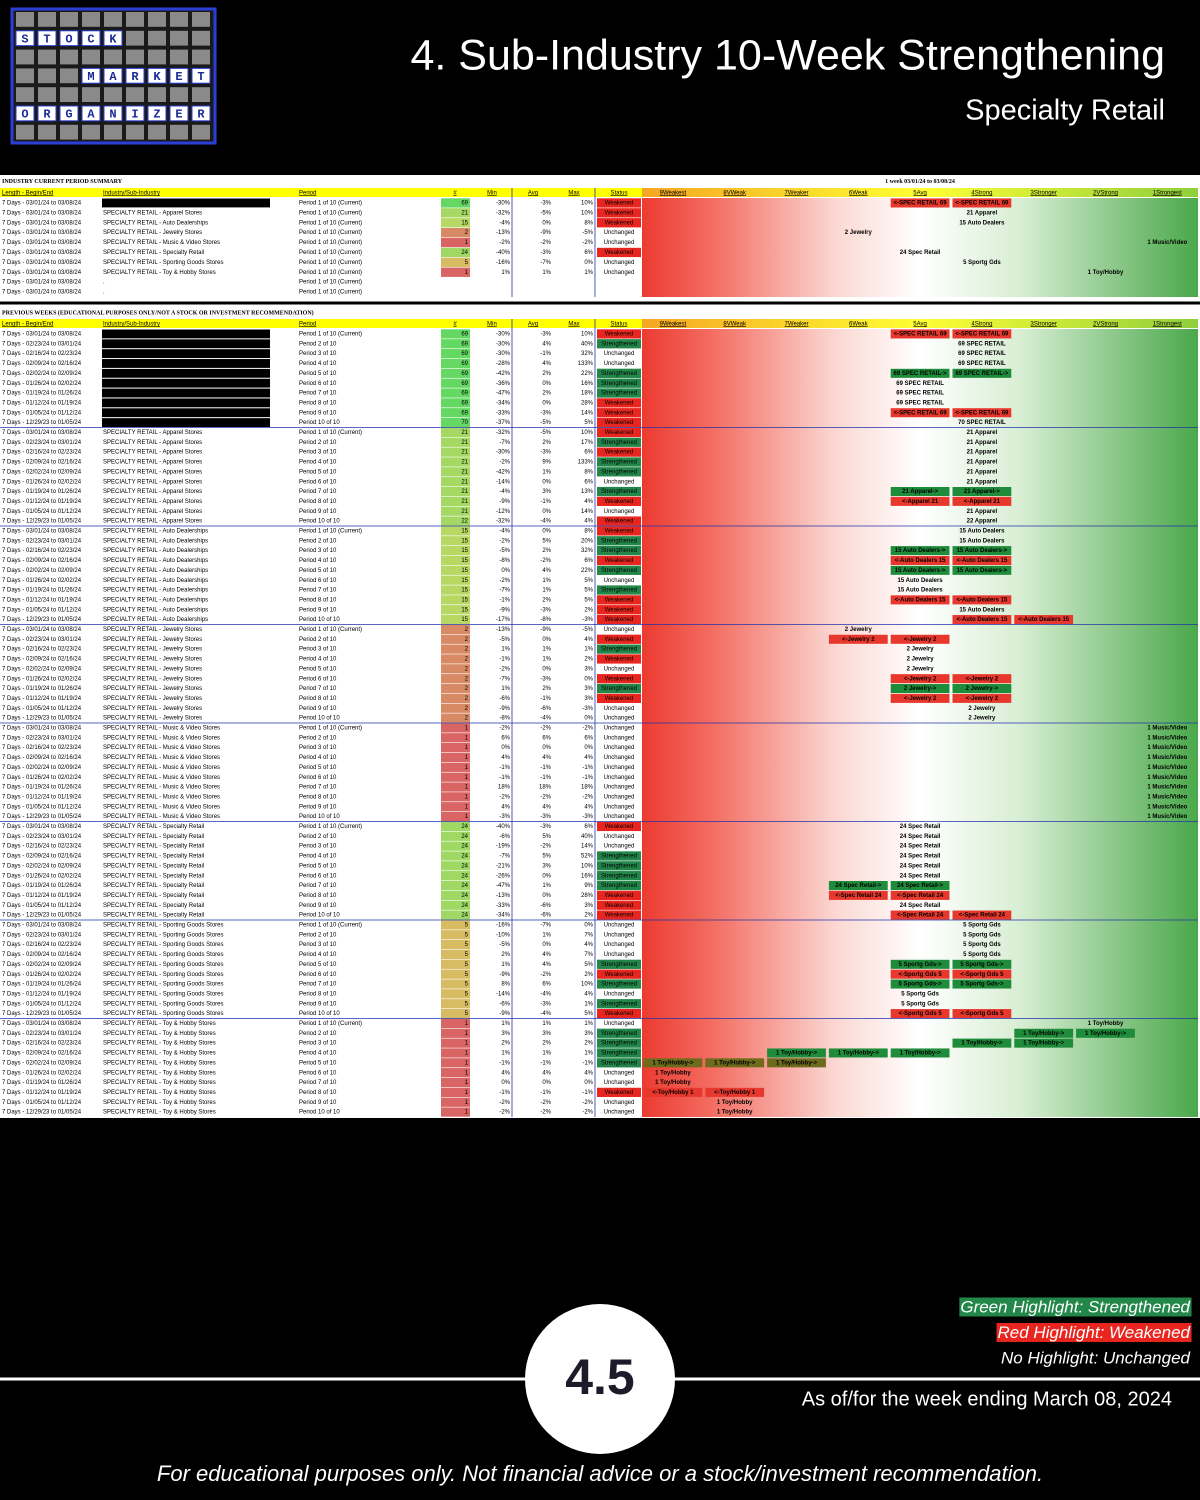  Describe the element at coordinates (318, 886) in the screenshot. I see `period: Period 7 of 10` at that location.